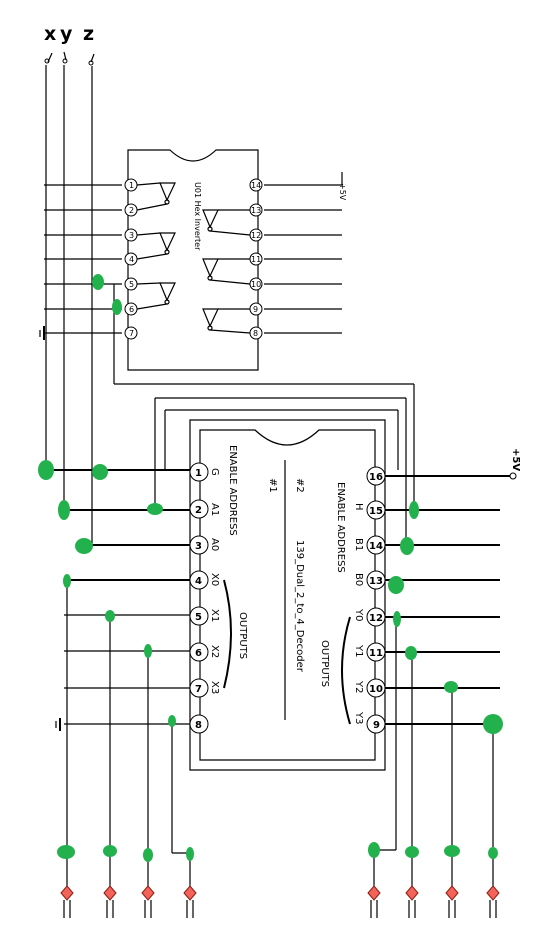 The image size is (537, 940). What do you see at coordinates (66, 34) in the screenshot?
I see `input-label-y: y` at bounding box center [66, 34].